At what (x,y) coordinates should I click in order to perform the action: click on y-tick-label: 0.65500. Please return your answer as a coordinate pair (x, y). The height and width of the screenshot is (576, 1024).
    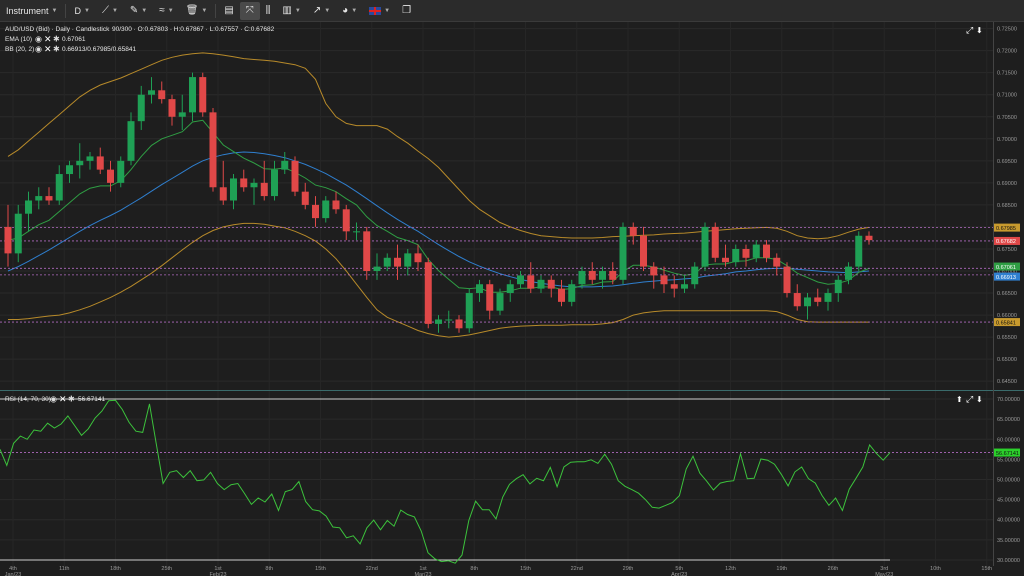
    Looking at the image, I should click on (1007, 338).